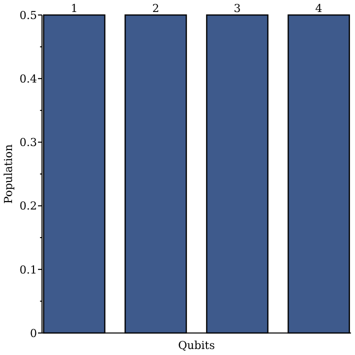 The width and height of the screenshot is (355, 355). Describe the element at coordinates (156, 8) in the screenshot. I see `x-tick-label: 2` at that location.